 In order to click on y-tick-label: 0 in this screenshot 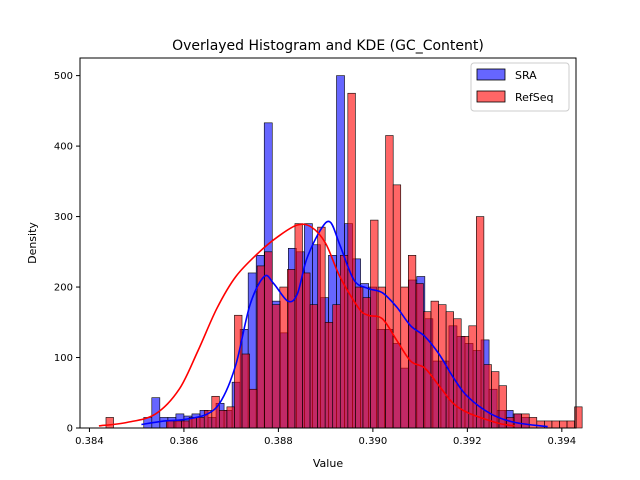, I will do `click(70, 429)`.